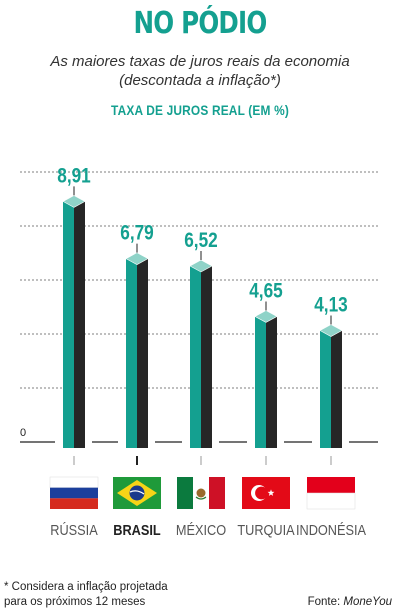  I want to click on source-credit: Fonte: MoneYou, so click(350, 602).